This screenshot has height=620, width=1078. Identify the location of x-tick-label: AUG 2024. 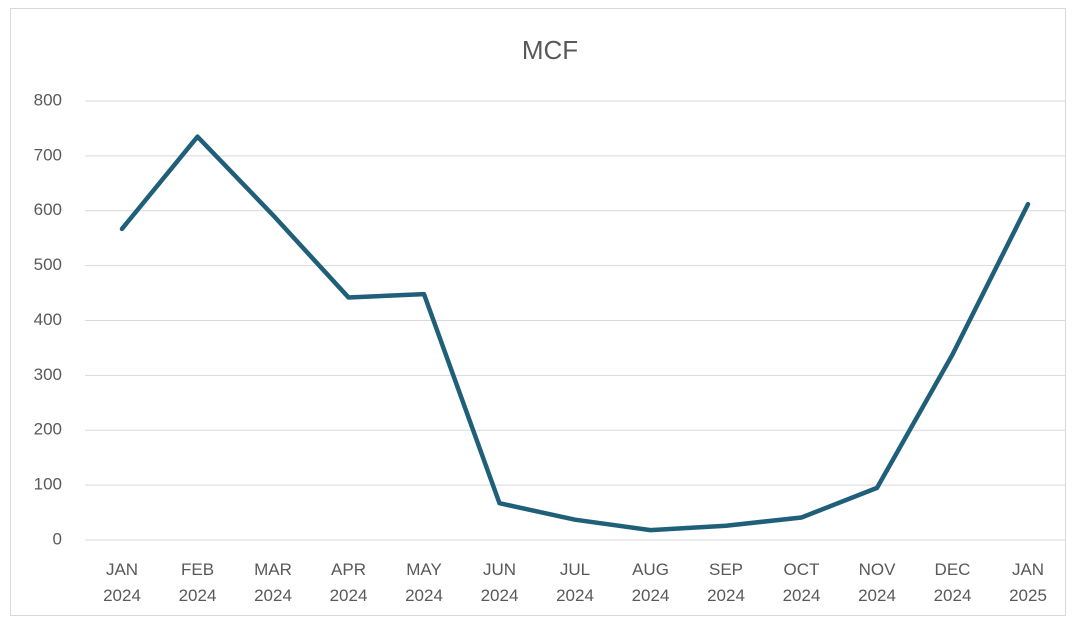
(650, 582).